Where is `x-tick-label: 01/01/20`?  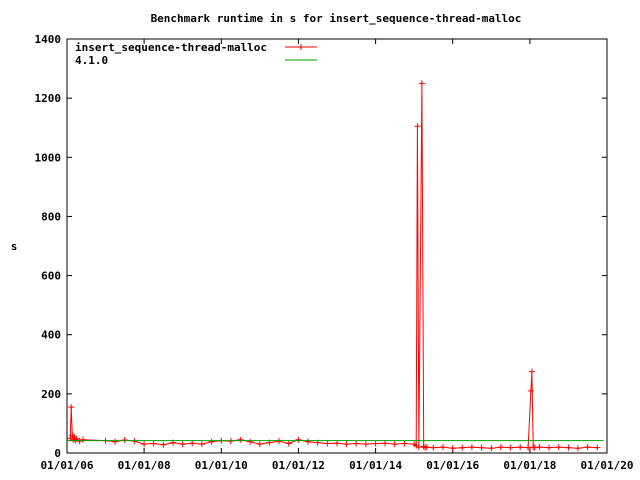 x-tick-label: 01/01/20 is located at coordinates (607, 465).